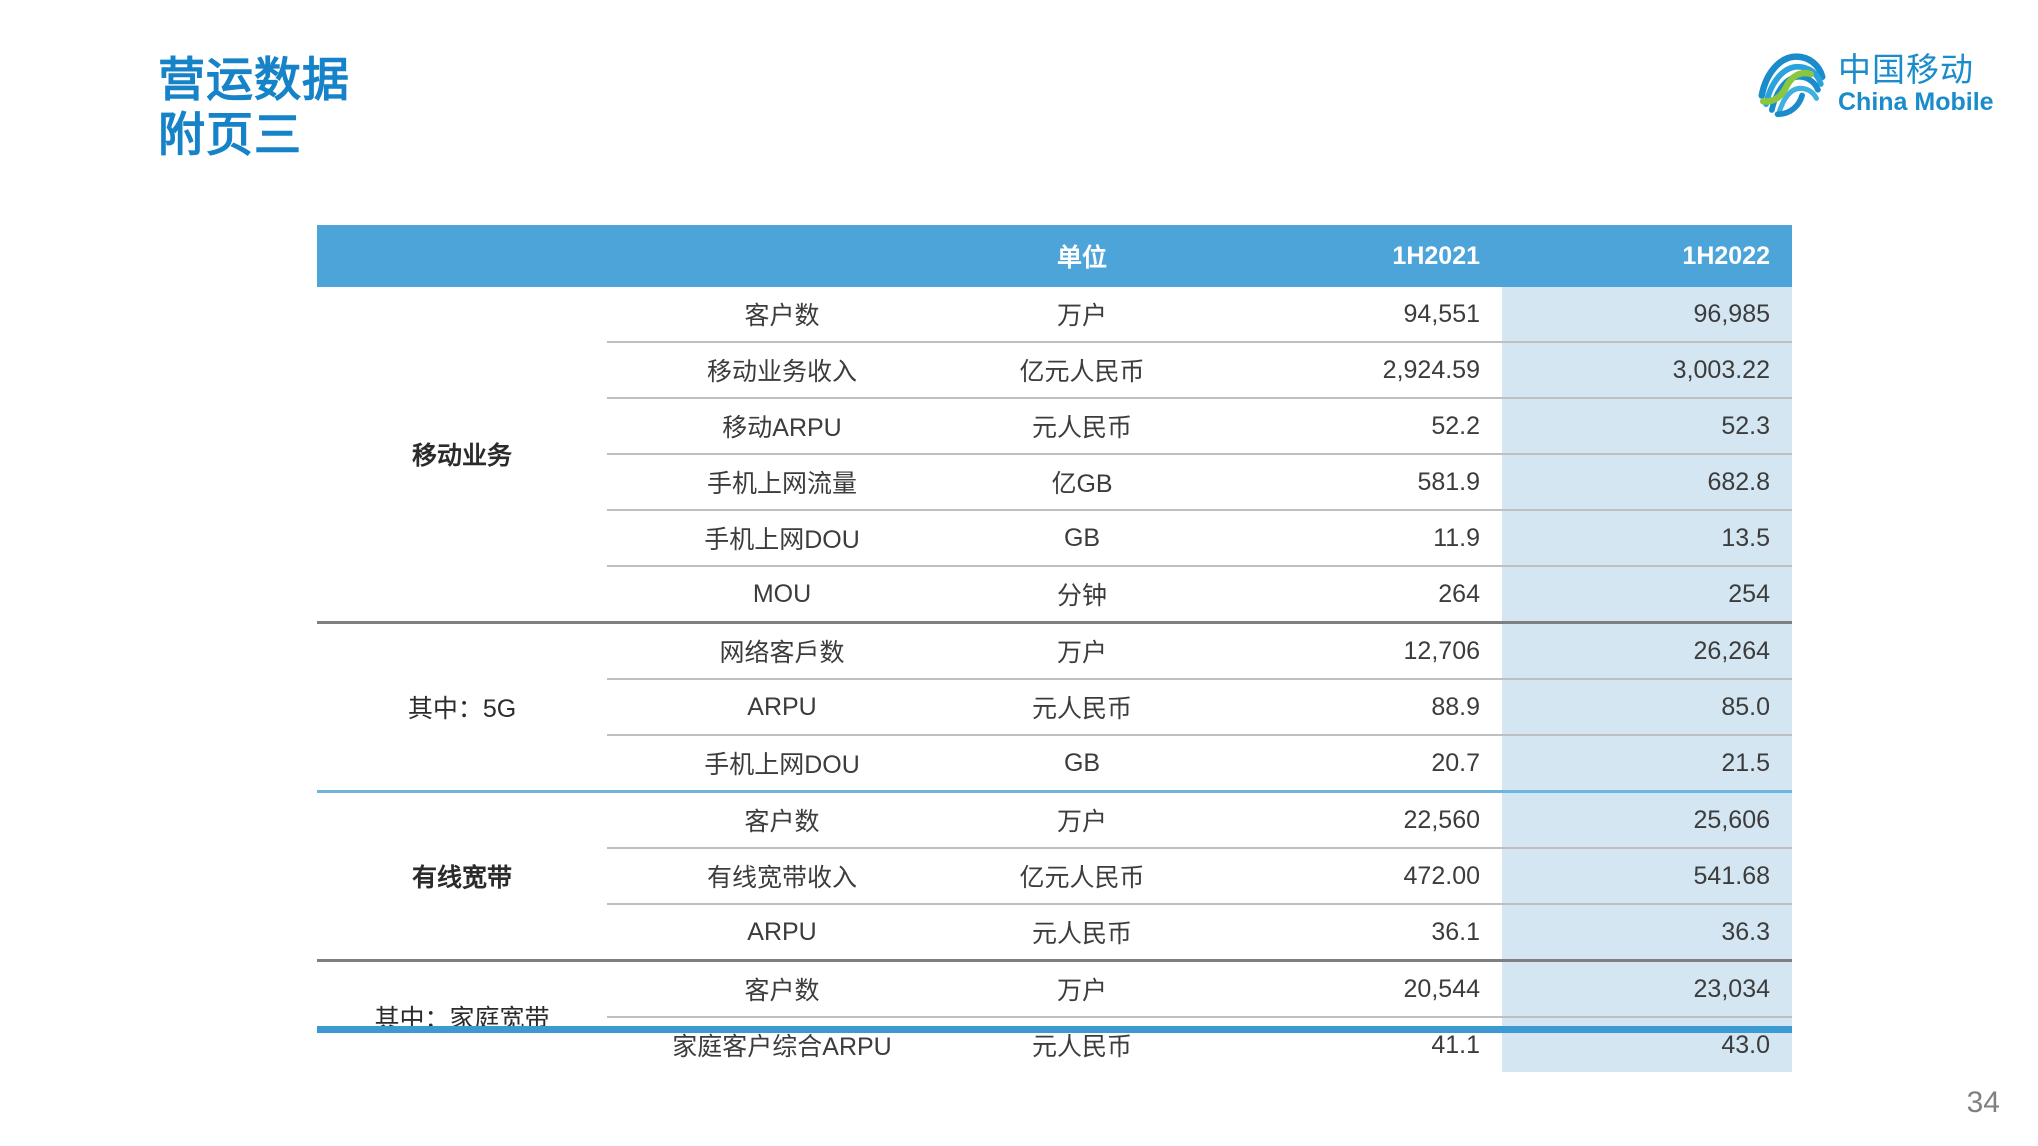 This screenshot has height=1146, width=2038. What do you see at coordinates (1647, 314) in the screenshot?
I see `row-value-1h2022: 96,985` at bounding box center [1647, 314].